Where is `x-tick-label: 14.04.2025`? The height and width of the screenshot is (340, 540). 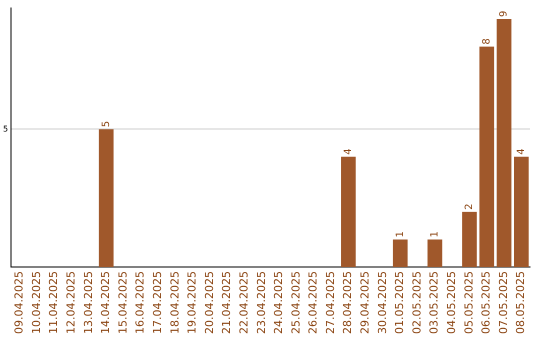 x-tick-label: 14.04.2025 is located at coordinates (105, 302).